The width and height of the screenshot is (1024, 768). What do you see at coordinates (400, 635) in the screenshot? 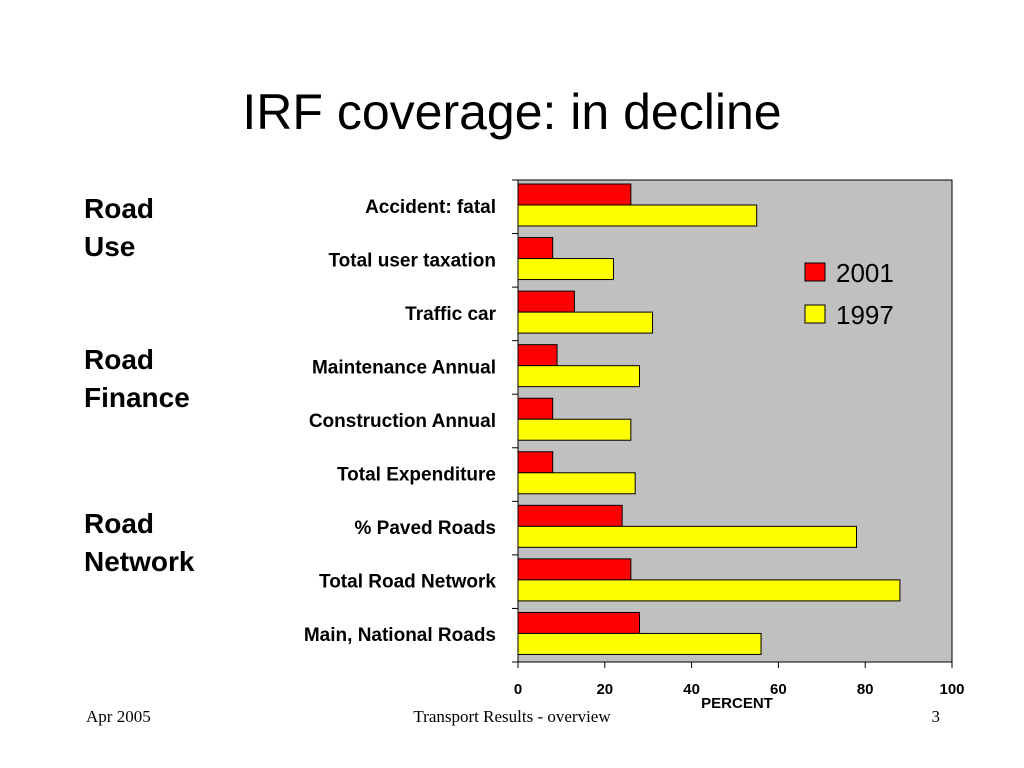
I see `category-label: Main, National Roads` at bounding box center [400, 635].